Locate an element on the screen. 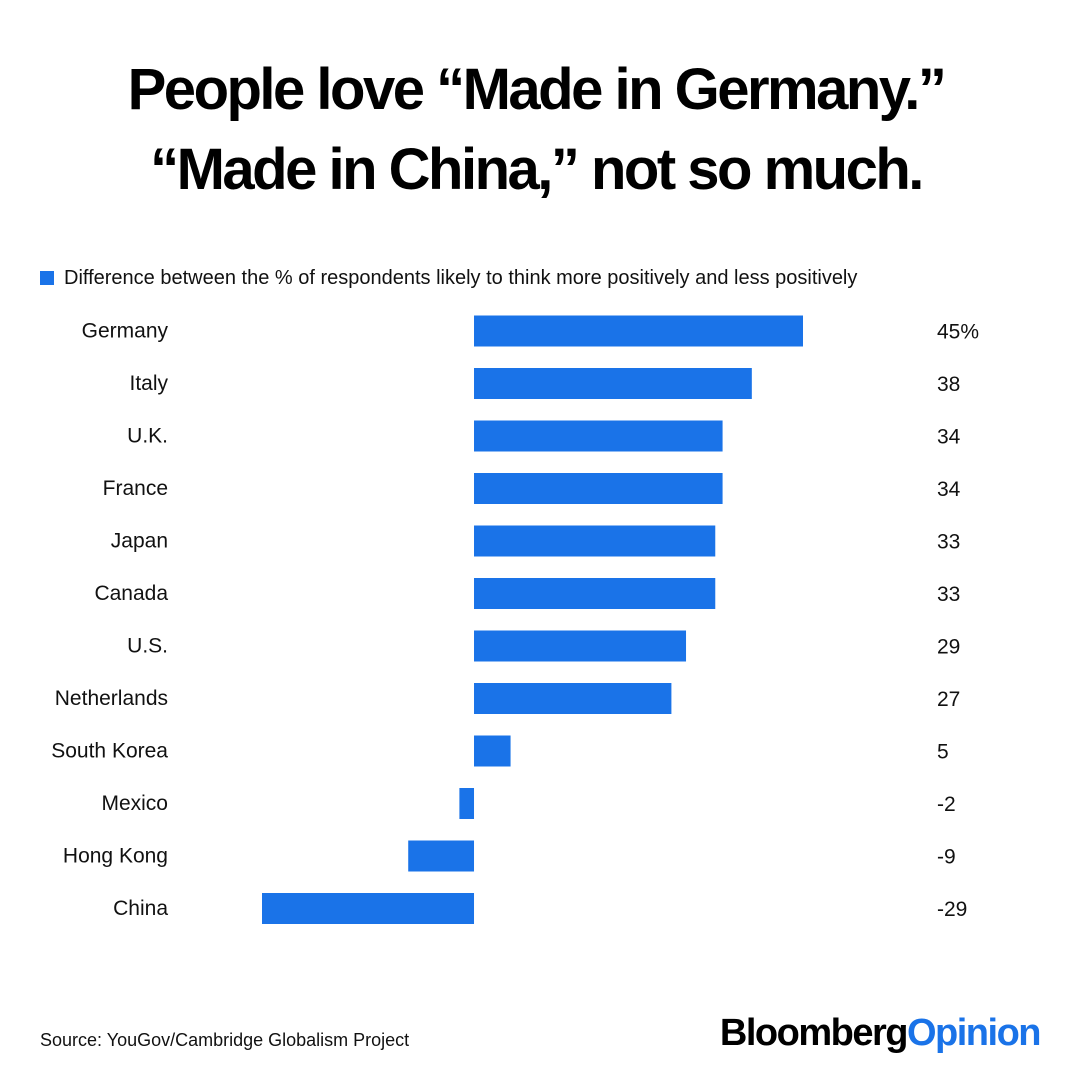 This screenshot has width=1072, height=1086. category-label: Hong Kong is located at coordinates (115, 856).